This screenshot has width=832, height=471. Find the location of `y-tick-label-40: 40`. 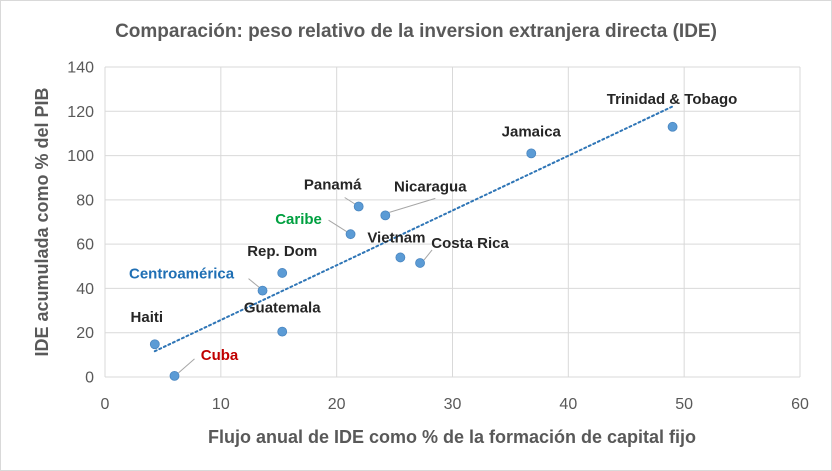

y-tick-label-40: 40 is located at coordinates (85, 289).